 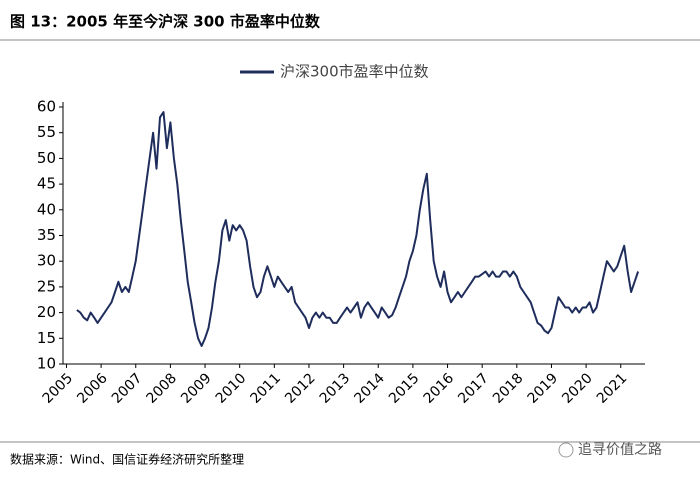 I want to click on x-tick-label: 2016, so click(x=439, y=388).